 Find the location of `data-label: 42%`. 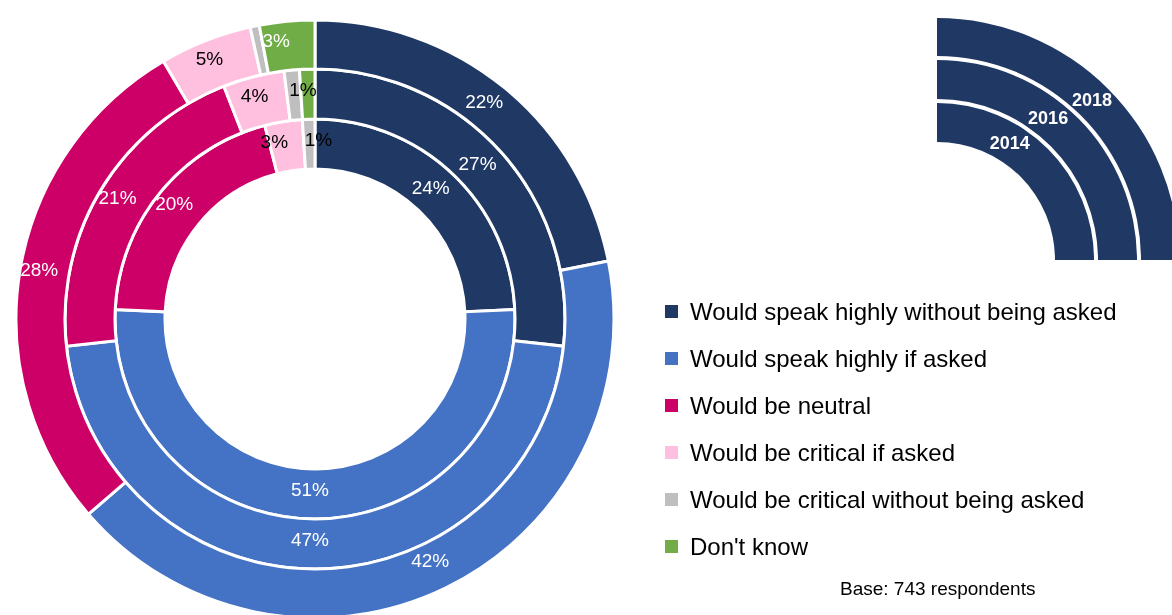

data-label: 42% is located at coordinates (430, 561).